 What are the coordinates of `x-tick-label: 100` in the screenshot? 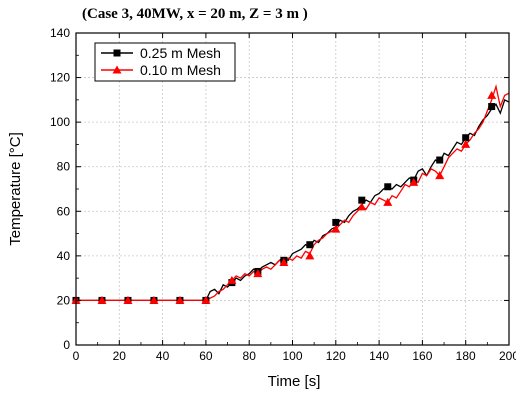 It's located at (292, 356).